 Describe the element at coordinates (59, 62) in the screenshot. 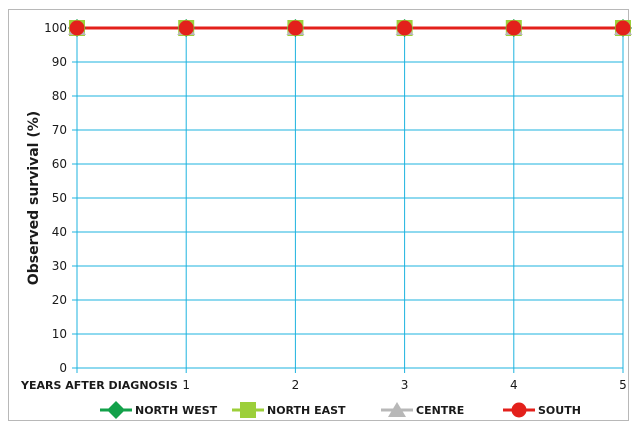

I see `y-tick-label: 90` at that location.